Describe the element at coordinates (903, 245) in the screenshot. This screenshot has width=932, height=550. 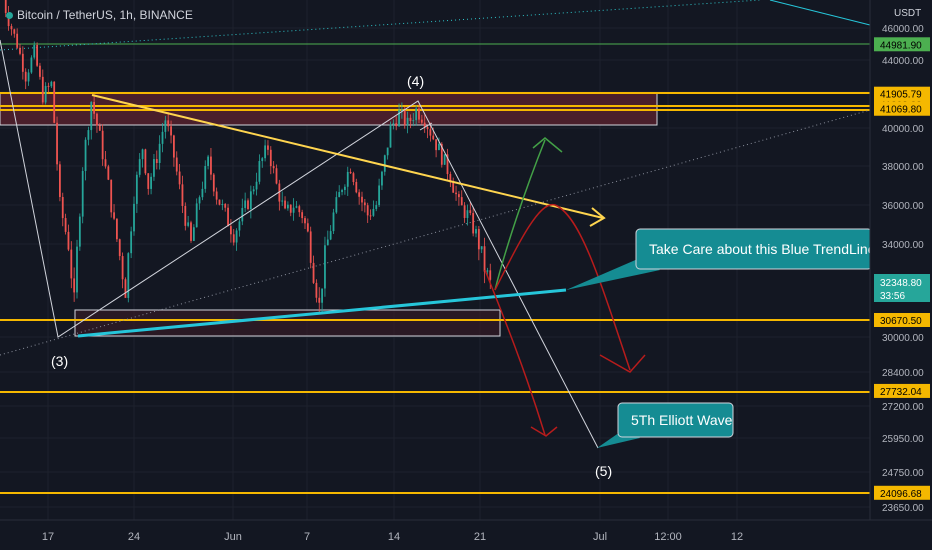
I see `y-tick-label: 34000.00` at that location.